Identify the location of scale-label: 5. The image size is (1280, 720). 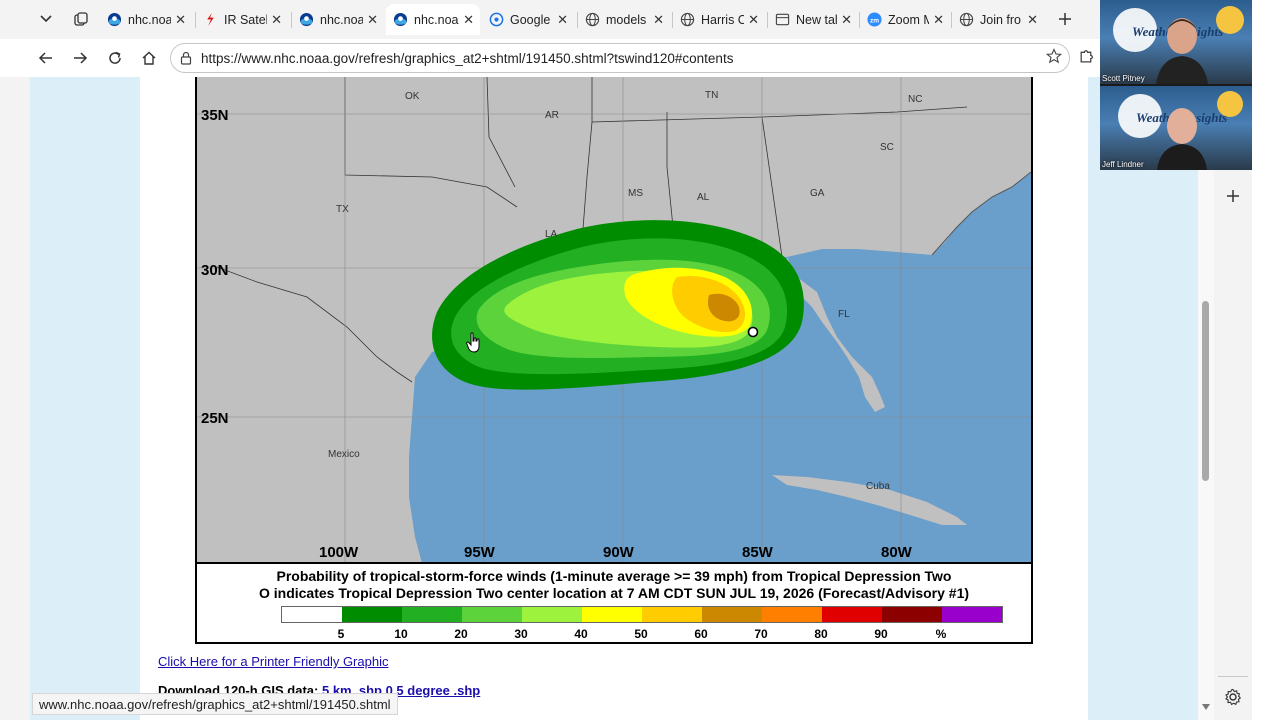
(341, 634).